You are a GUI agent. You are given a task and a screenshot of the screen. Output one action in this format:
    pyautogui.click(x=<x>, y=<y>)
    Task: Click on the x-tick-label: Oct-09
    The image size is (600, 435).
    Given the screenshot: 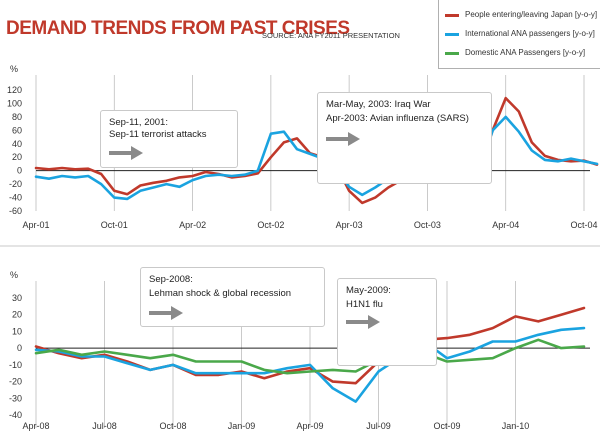 What is the action you would take?
    pyautogui.click(x=446, y=426)
    